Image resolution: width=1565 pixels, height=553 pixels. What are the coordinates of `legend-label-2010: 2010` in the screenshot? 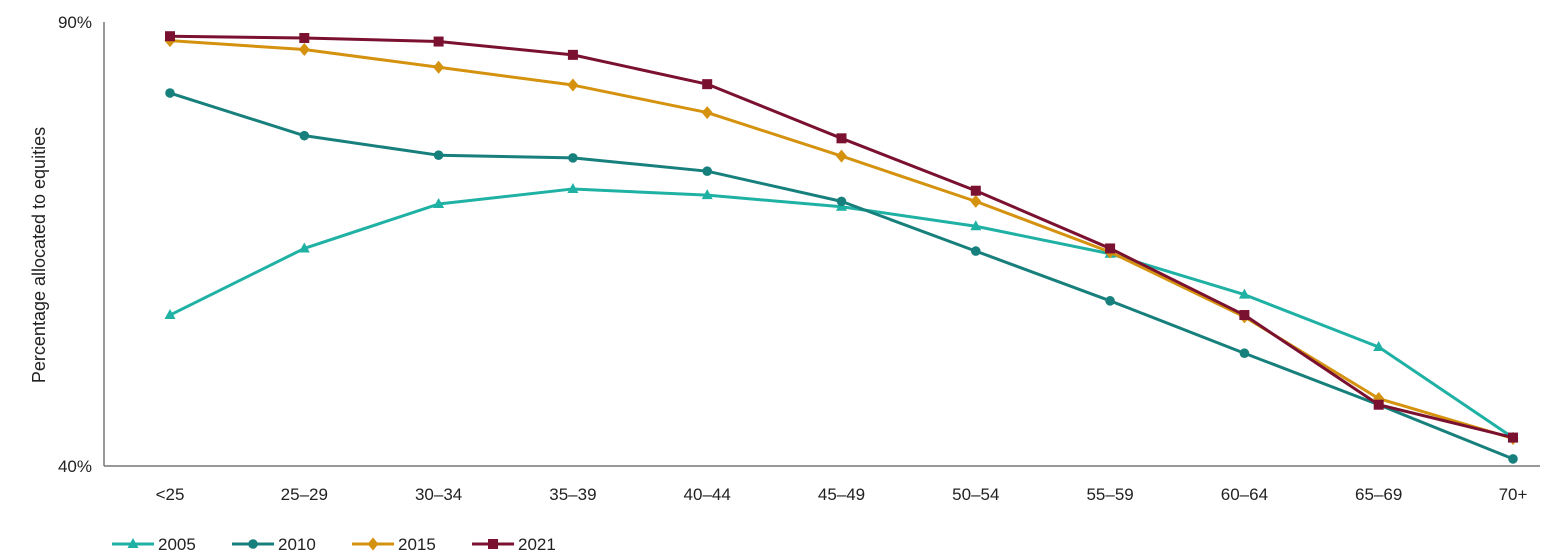 It's located at (297, 544).